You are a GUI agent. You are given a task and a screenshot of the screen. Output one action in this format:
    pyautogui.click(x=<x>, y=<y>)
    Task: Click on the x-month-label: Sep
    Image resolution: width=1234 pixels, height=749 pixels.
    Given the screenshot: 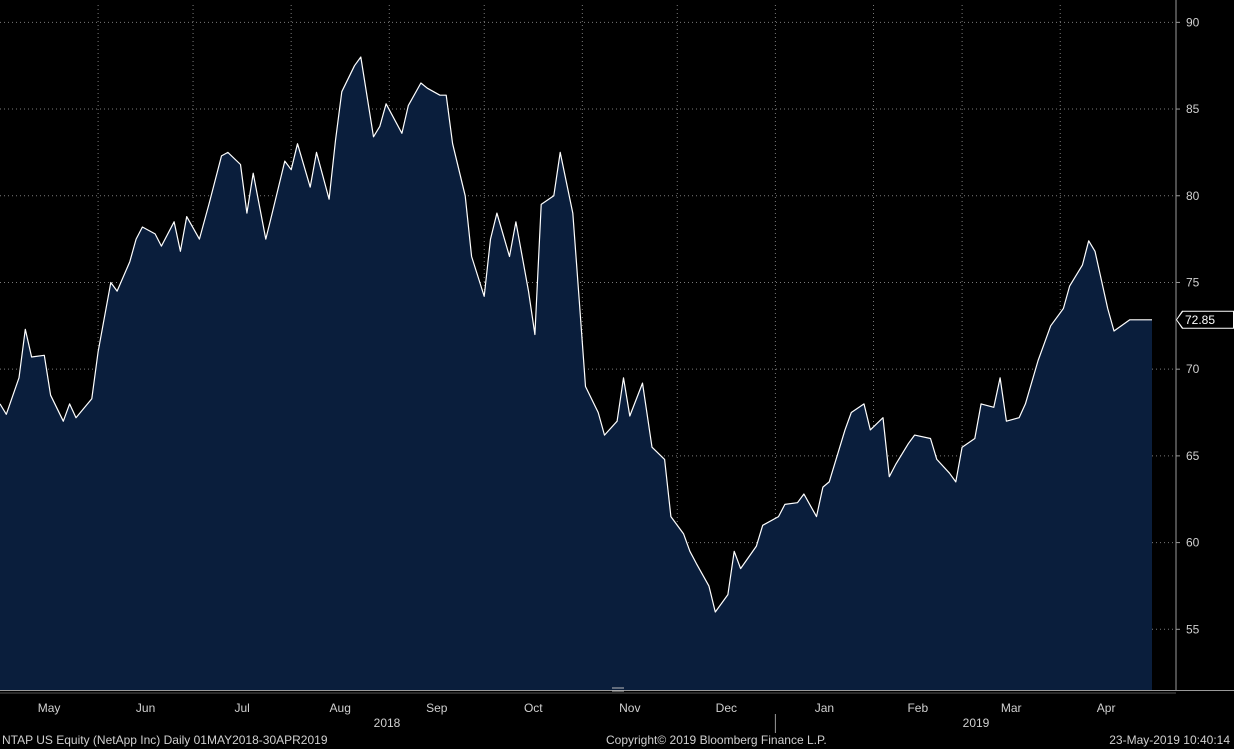 What is the action you would take?
    pyautogui.click(x=437, y=708)
    